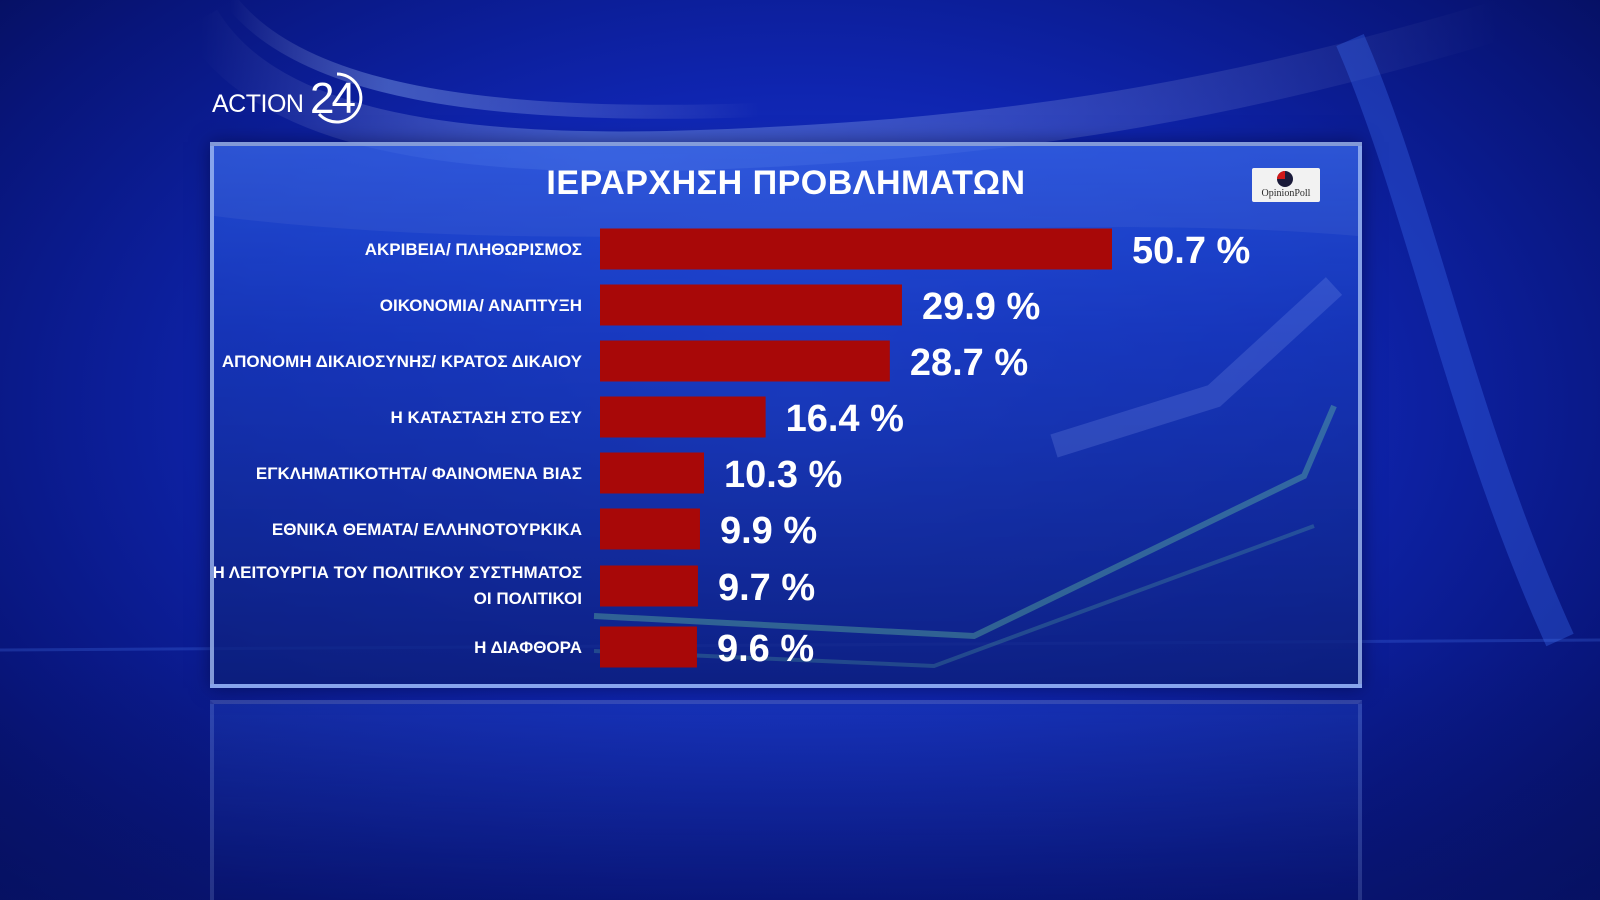  What do you see at coordinates (969, 363) in the screenshot?
I see `value-label-2: 28.7 %` at bounding box center [969, 363].